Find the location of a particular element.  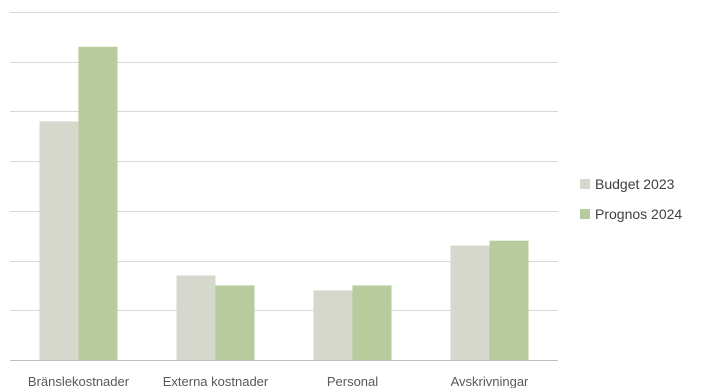

legend: Budget 2023 Prognos 2024 is located at coordinates (631, 199).